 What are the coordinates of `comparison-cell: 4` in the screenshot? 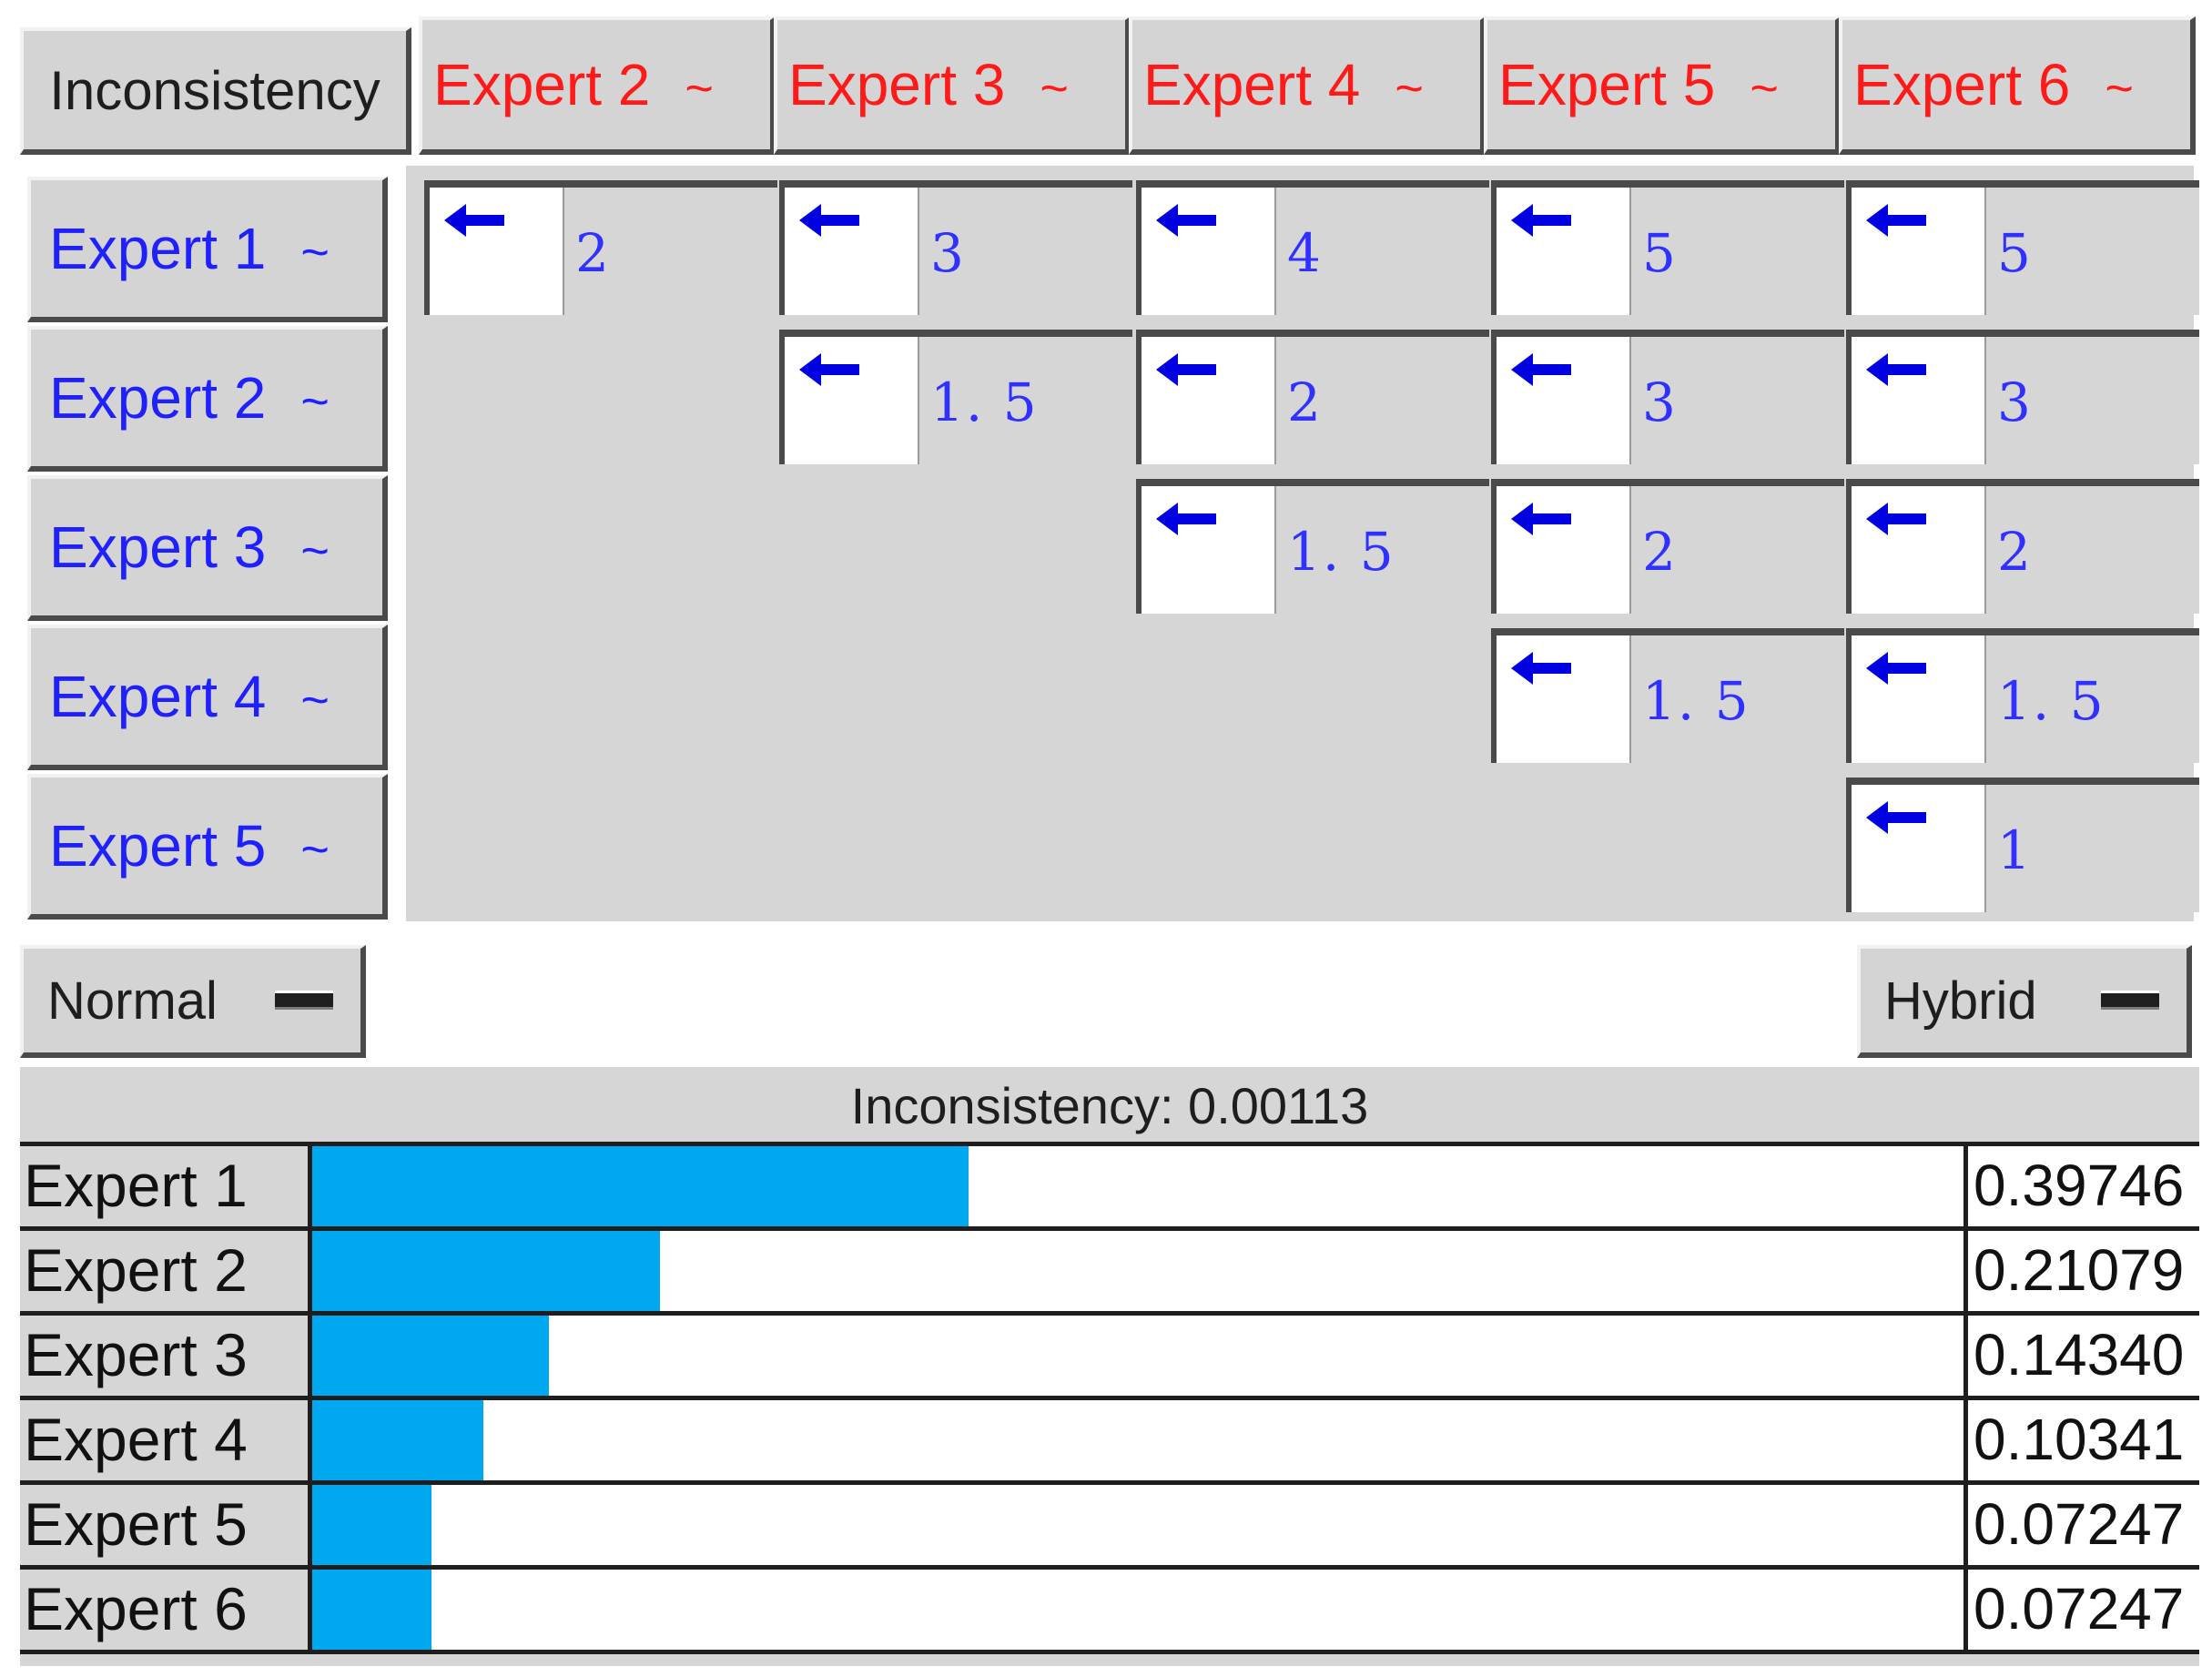 It's located at (1312, 248).